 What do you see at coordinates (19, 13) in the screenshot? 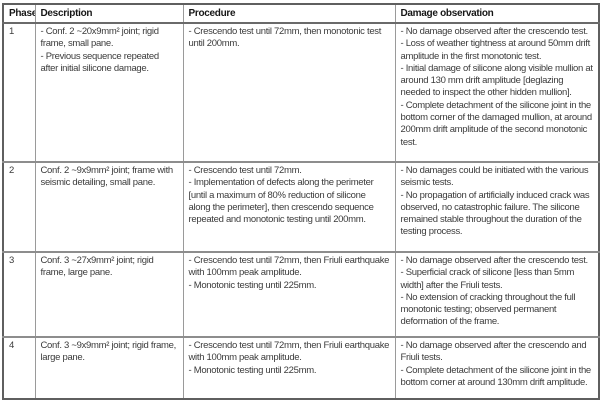
I see `header-phase: Phase` at bounding box center [19, 13].